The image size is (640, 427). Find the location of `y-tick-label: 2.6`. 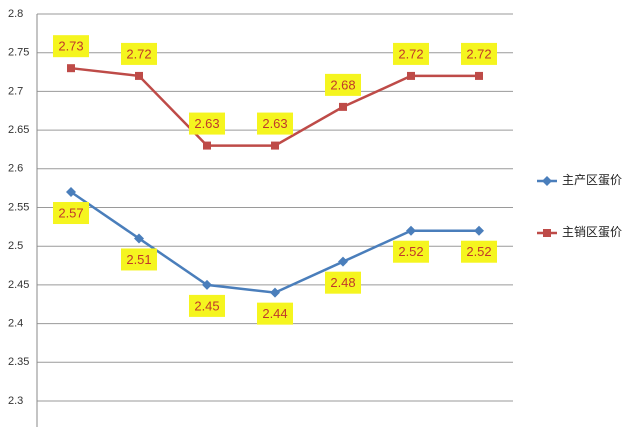

y-tick-label: 2.6 is located at coordinates (15, 169).